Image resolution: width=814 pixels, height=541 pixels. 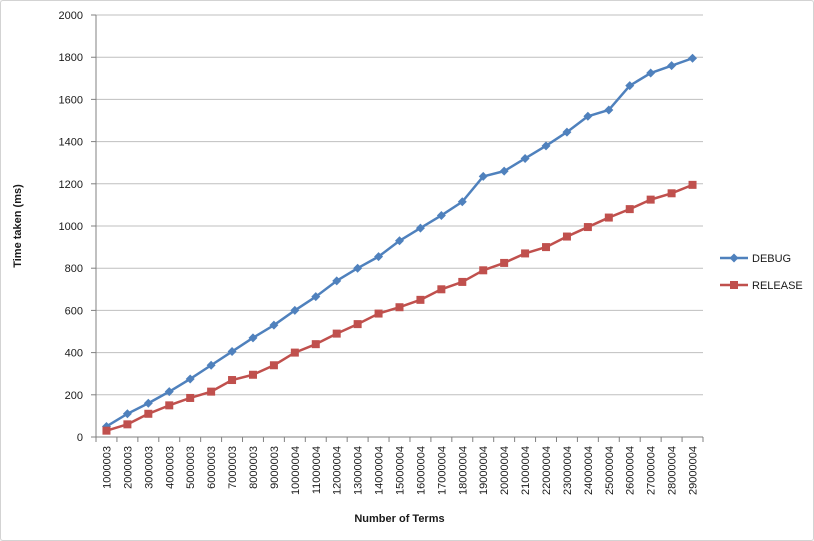 What do you see at coordinates (401, 470) in the screenshot?
I see `x-tick-label: 15000004` at bounding box center [401, 470].